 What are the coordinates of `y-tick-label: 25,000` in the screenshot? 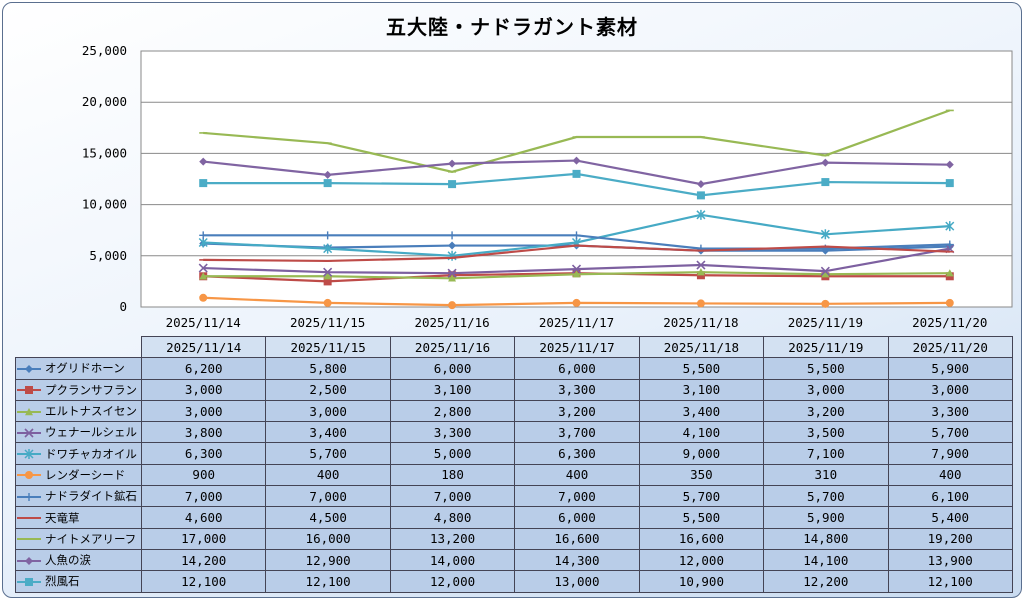 It's located at (104, 50).